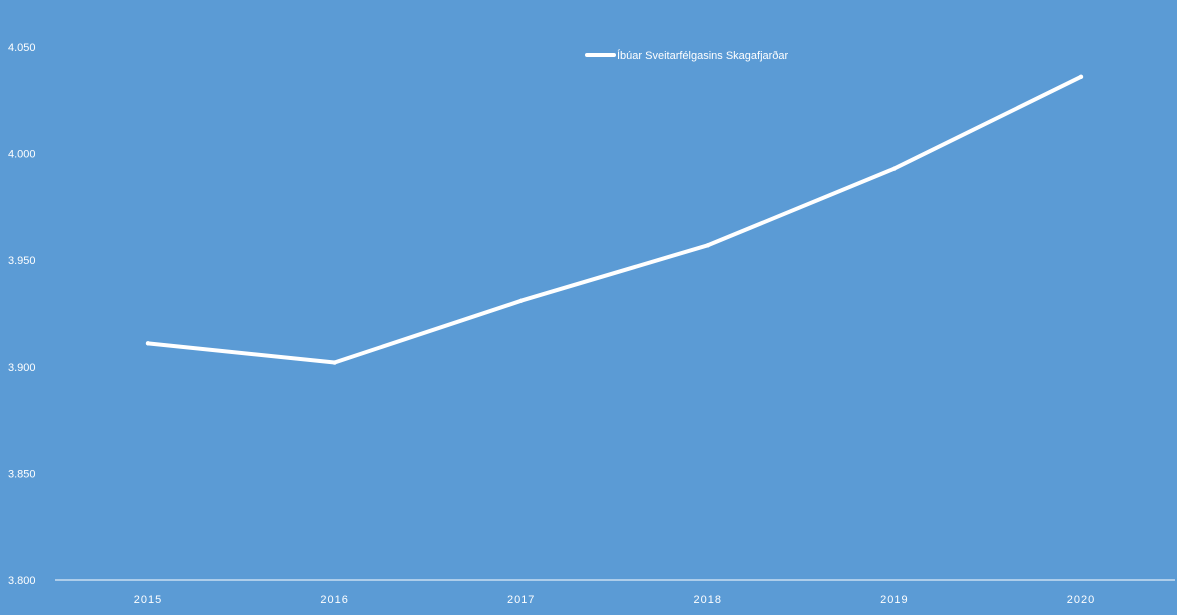  Describe the element at coordinates (22, 474) in the screenshot. I see `y-tick-label: 3.850` at that location.